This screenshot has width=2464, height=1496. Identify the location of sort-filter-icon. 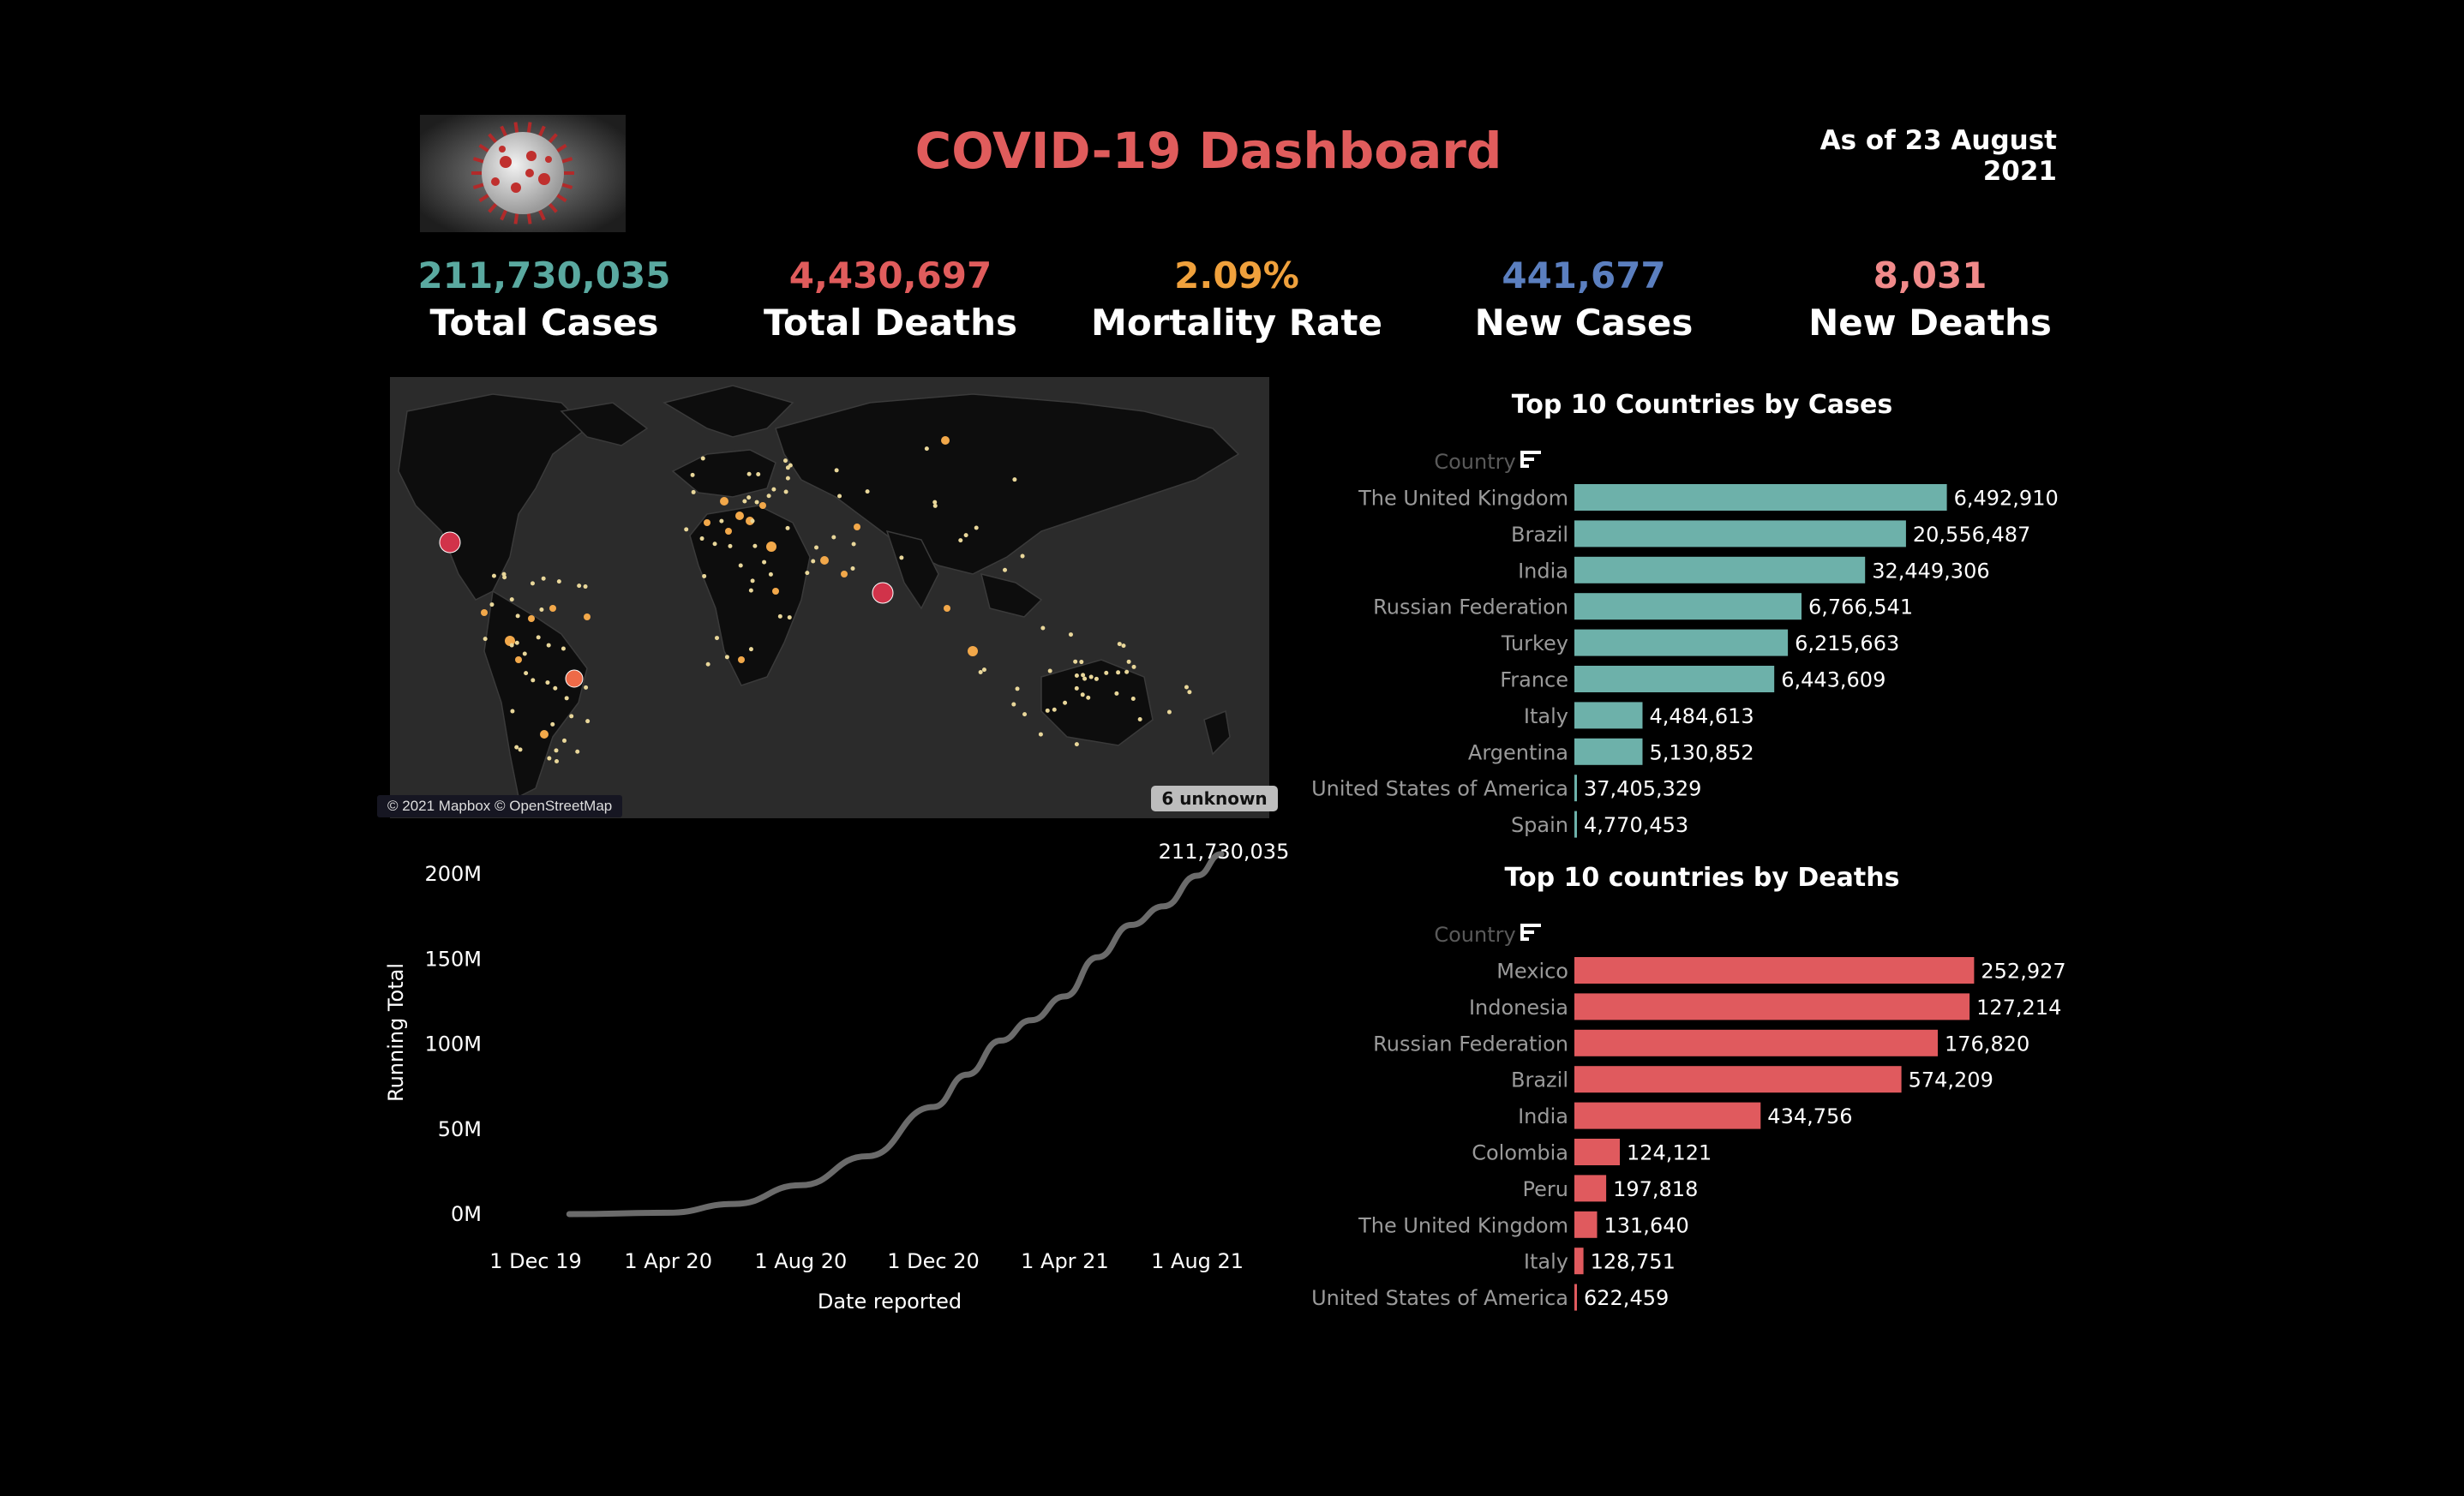
(1530, 932).